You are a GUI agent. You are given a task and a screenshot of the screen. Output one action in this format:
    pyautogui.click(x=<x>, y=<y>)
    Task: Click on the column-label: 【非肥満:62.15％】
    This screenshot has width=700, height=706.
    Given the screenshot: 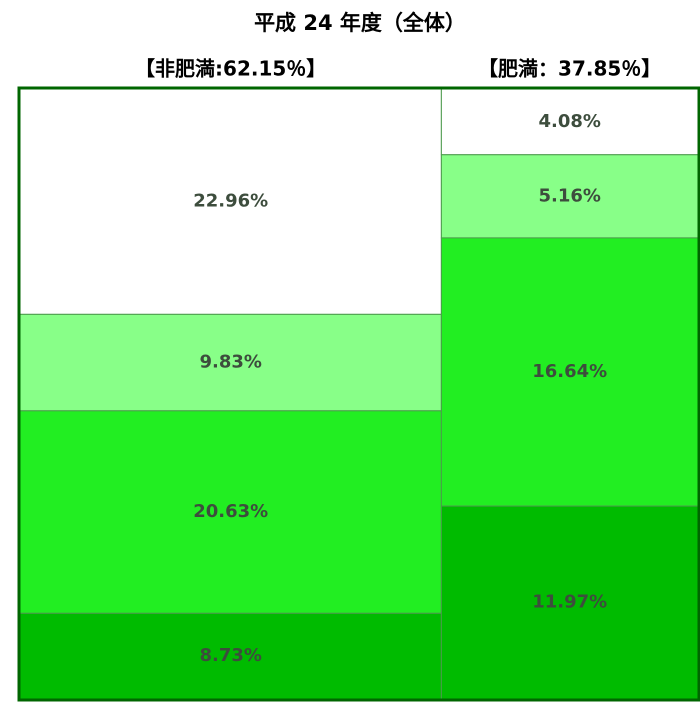 What is the action you would take?
    pyautogui.click(x=230, y=69)
    